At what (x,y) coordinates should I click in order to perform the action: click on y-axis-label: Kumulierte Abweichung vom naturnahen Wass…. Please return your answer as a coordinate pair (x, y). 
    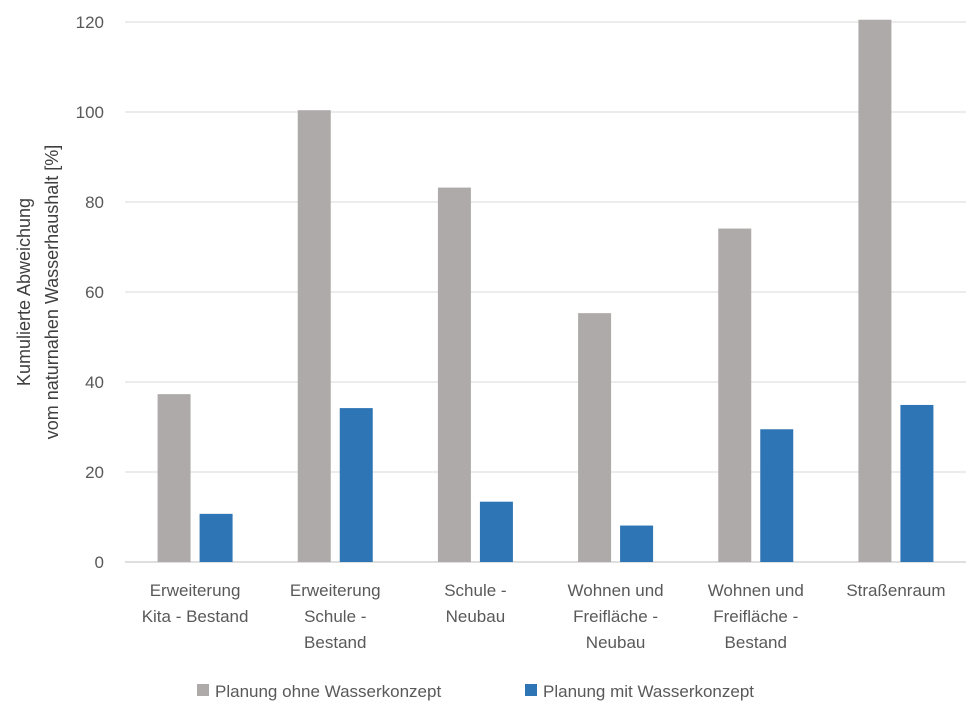
    Looking at the image, I should click on (38, 292).